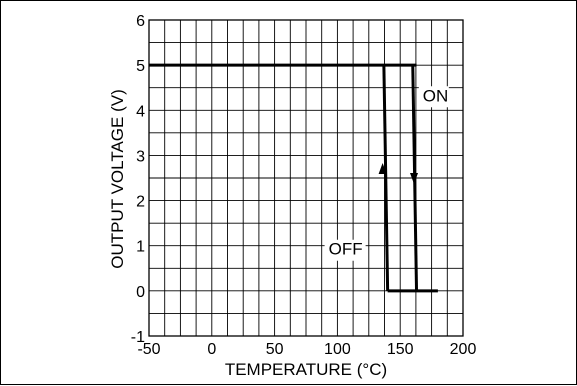  I want to click on x-tick-label-3: 100, so click(337, 349).